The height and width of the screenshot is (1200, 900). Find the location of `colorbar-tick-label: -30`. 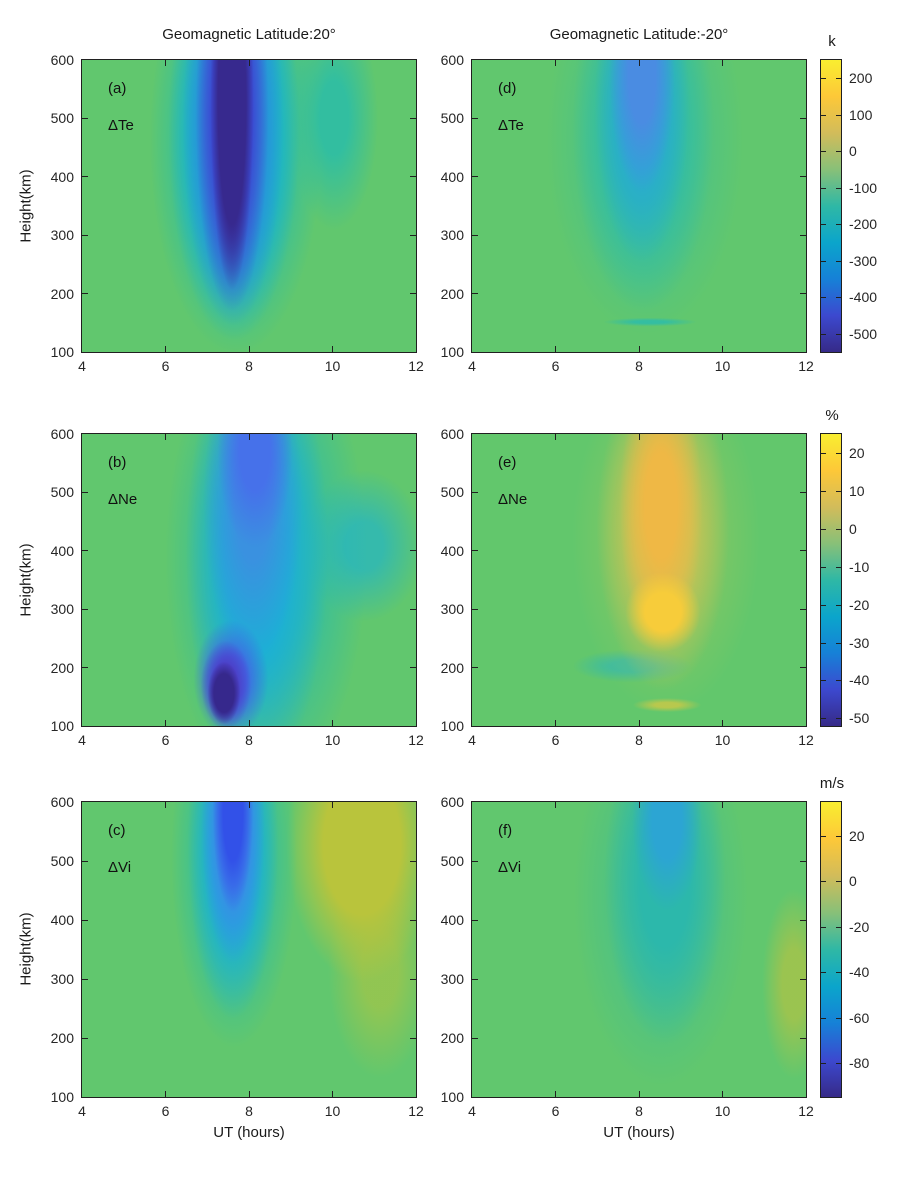

colorbar-tick-label: -30 is located at coordinates (859, 642).